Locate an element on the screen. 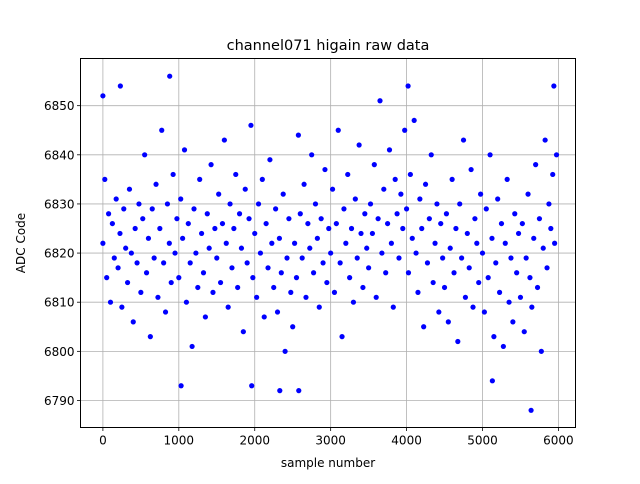  x-axis-label: sample number is located at coordinates (328, 463).